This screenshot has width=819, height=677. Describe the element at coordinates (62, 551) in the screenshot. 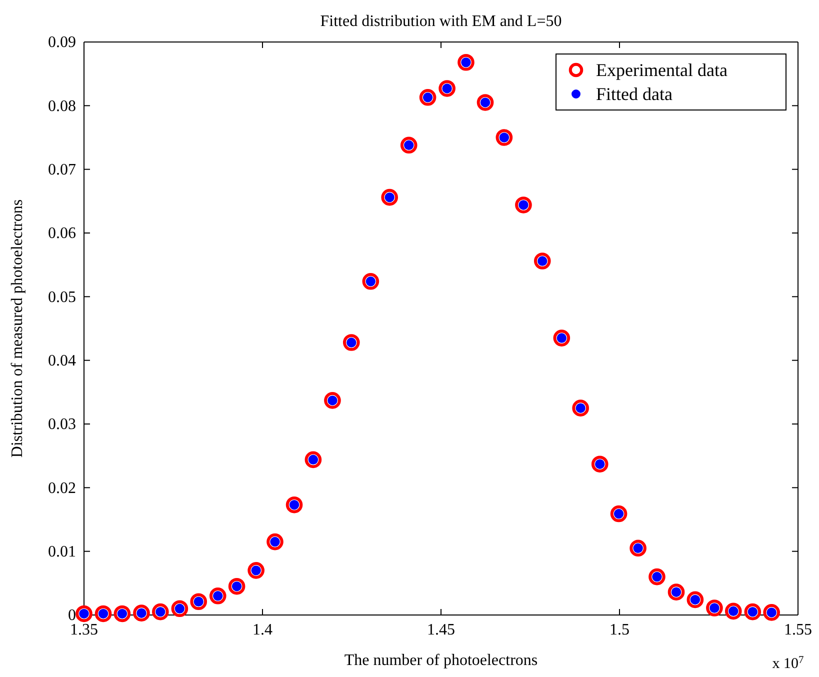

I see `y-tick-label: 0.01` at that location.